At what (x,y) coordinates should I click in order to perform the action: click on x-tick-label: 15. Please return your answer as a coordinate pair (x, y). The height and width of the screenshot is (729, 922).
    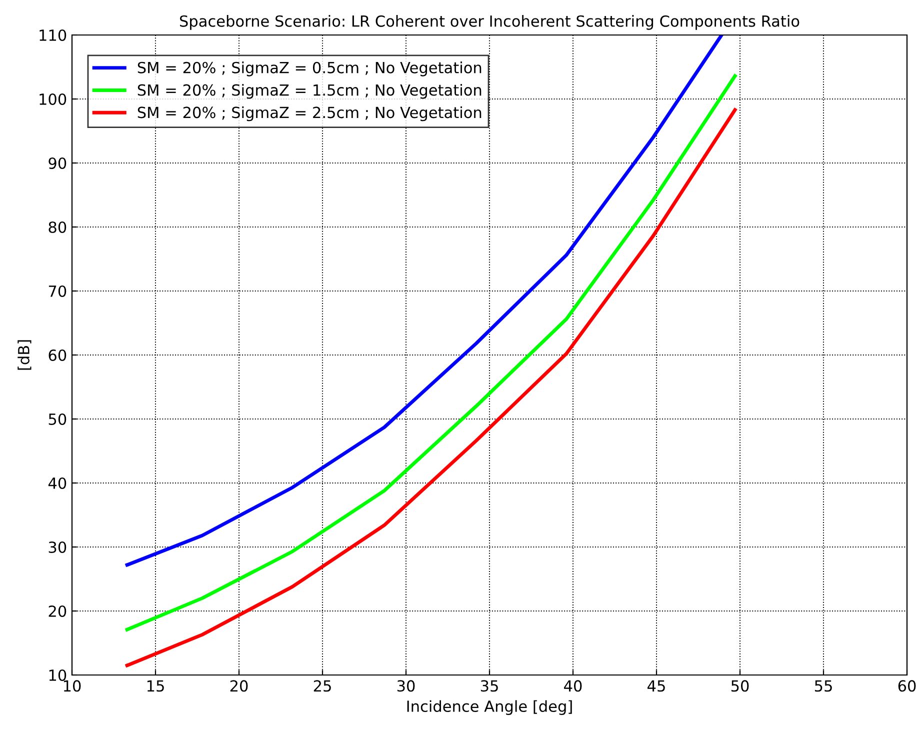
    Looking at the image, I should click on (155, 686).